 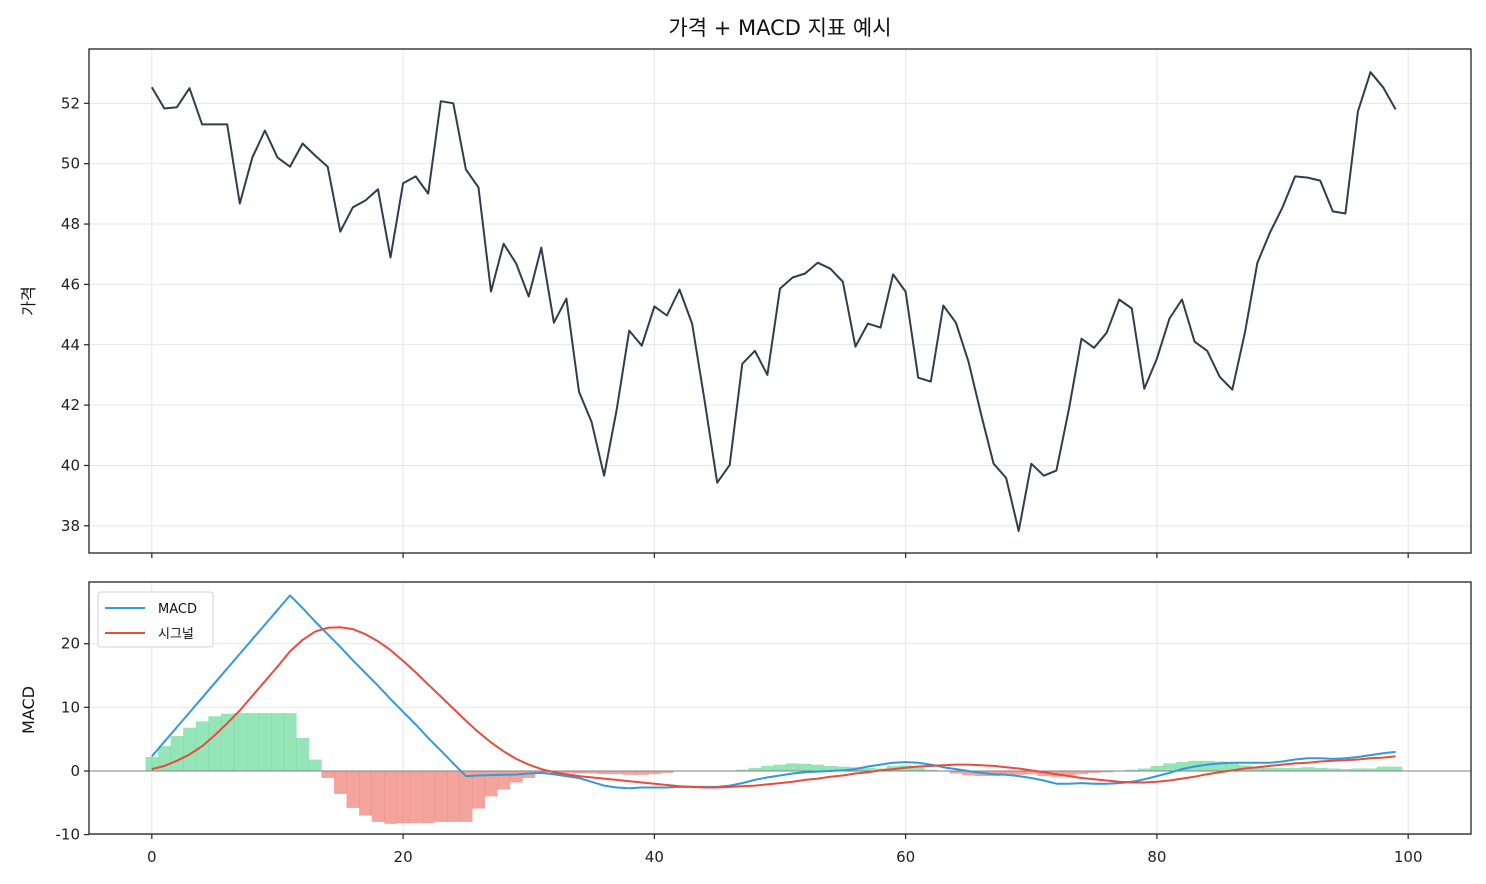 What do you see at coordinates (70, 707) in the screenshot?
I see `y-tick-label: 10` at bounding box center [70, 707].